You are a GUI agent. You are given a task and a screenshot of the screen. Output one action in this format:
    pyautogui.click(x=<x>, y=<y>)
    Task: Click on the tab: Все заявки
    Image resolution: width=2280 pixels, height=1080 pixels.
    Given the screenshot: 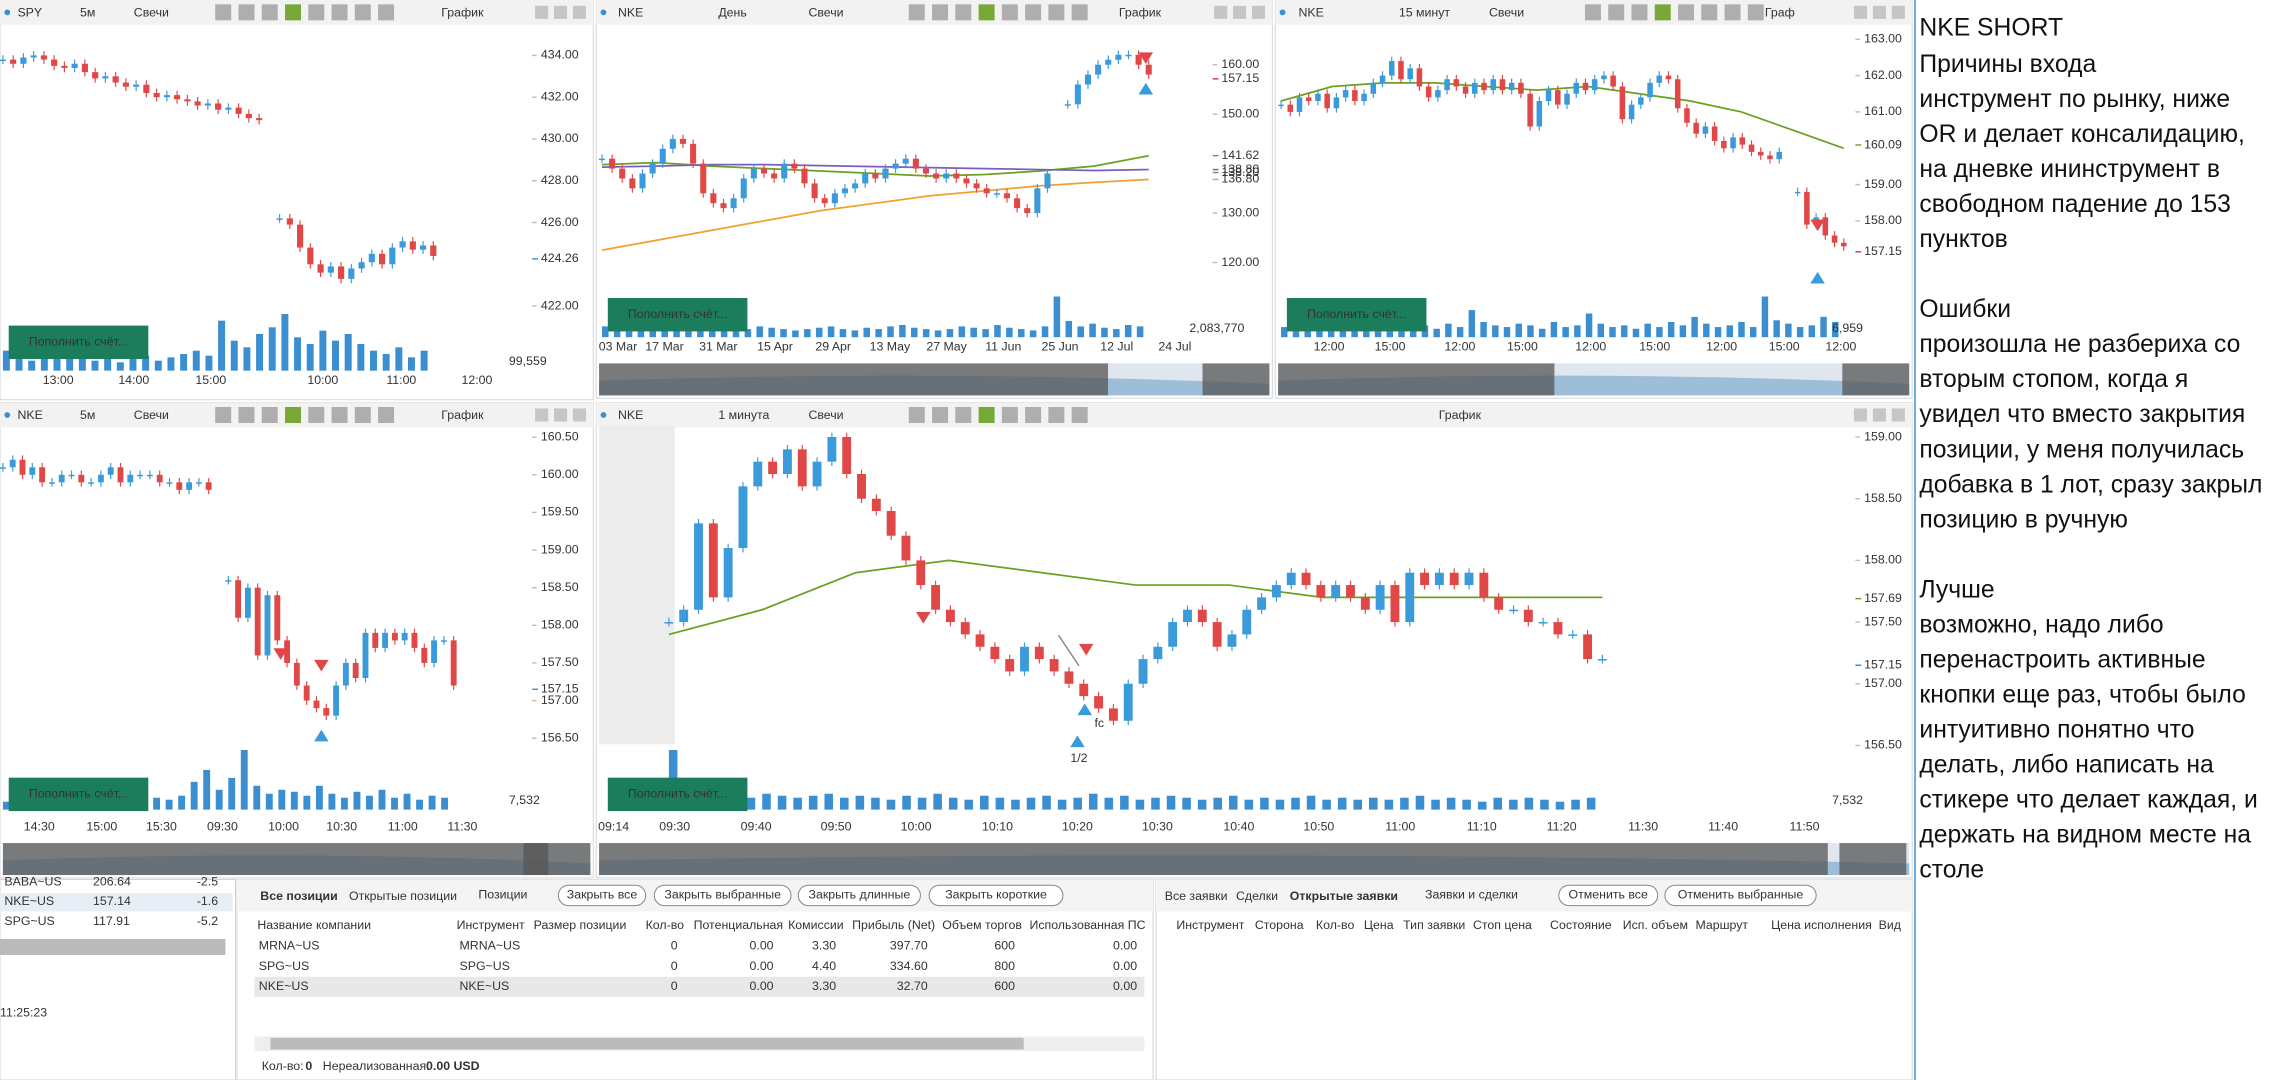 What is the action you would take?
    pyautogui.click(x=1196, y=896)
    